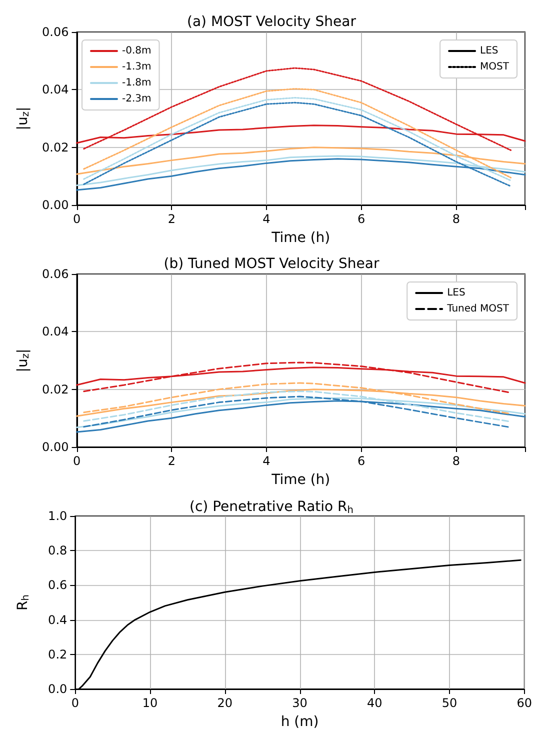 The width and height of the screenshot is (543, 744). I want to click on legend-label: Tuned MOST, so click(478, 309).